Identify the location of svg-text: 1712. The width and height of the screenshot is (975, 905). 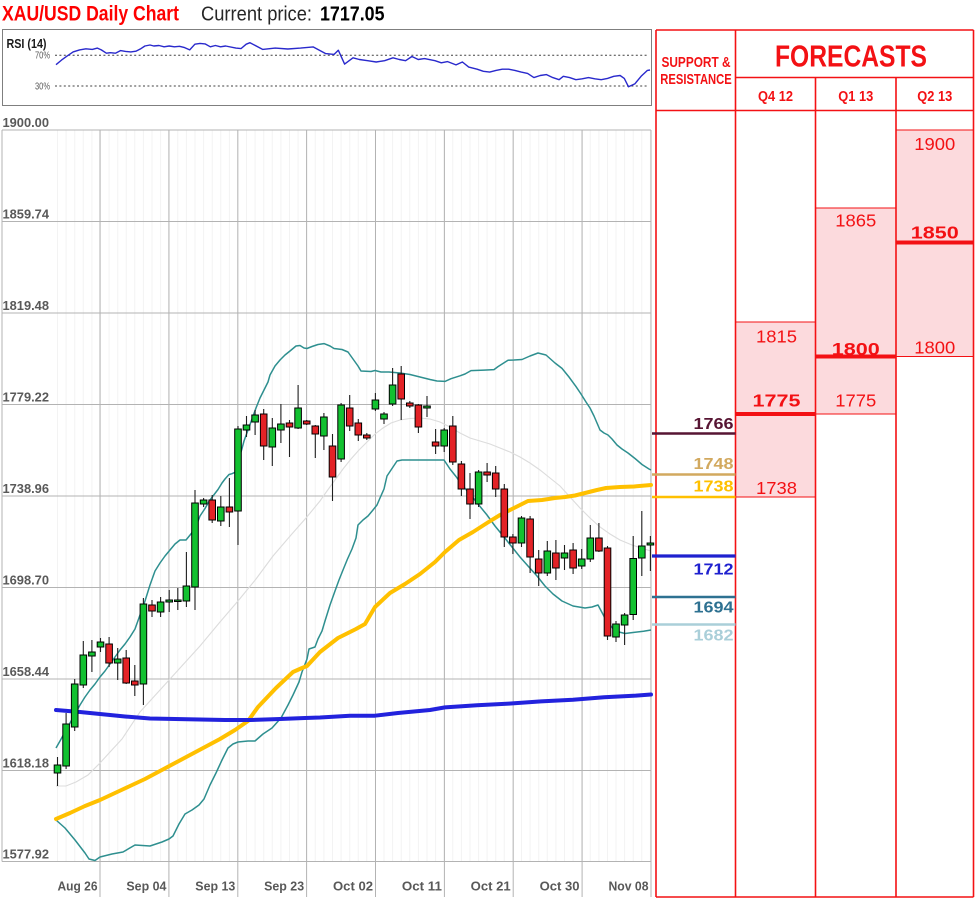
(714, 569).